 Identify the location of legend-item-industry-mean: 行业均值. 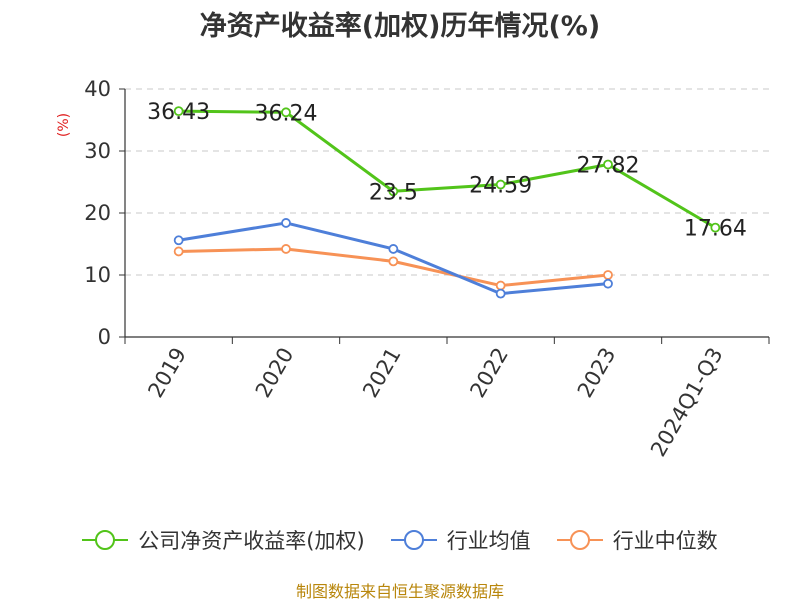
(460, 540).